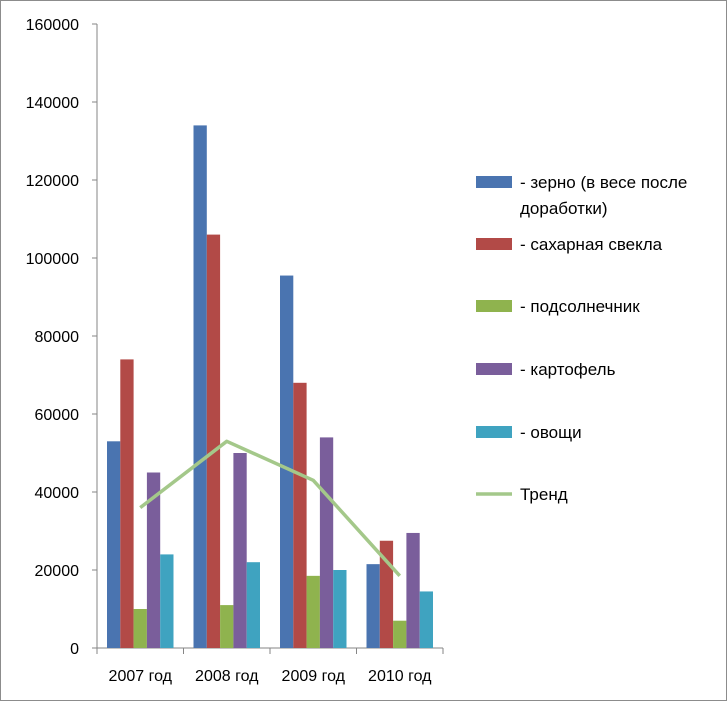 The width and height of the screenshot is (727, 701). I want to click on legend-label: - сахарная свекла, so click(591, 244).